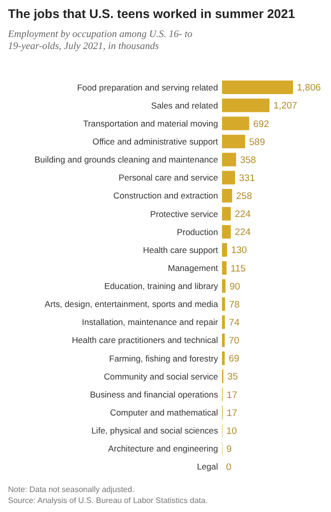 The width and height of the screenshot is (331, 512). What do you see at coordinates (232, 377) in the screenshot?
I see `data-label: 35` at bounding box center [232, 377].